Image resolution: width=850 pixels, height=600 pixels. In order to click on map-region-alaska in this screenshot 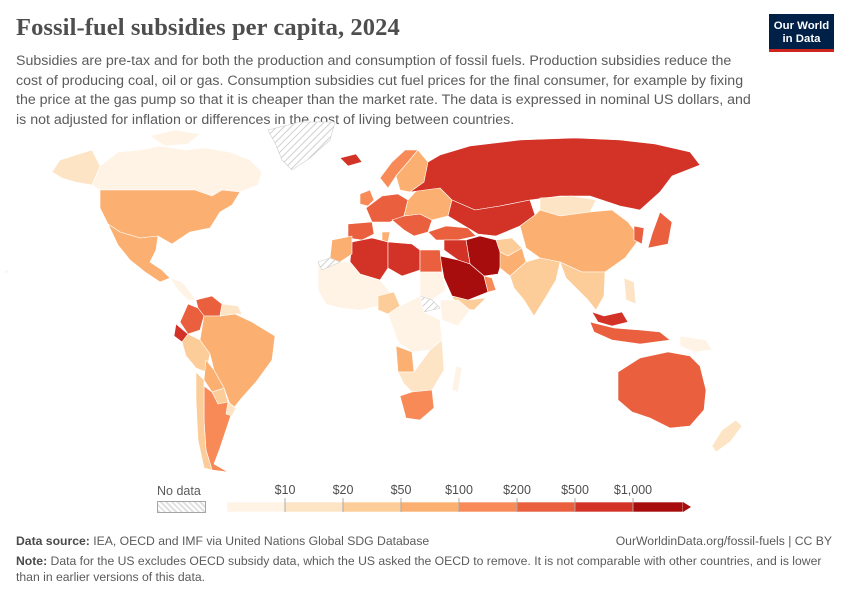, I will do `click(76, 167)`.